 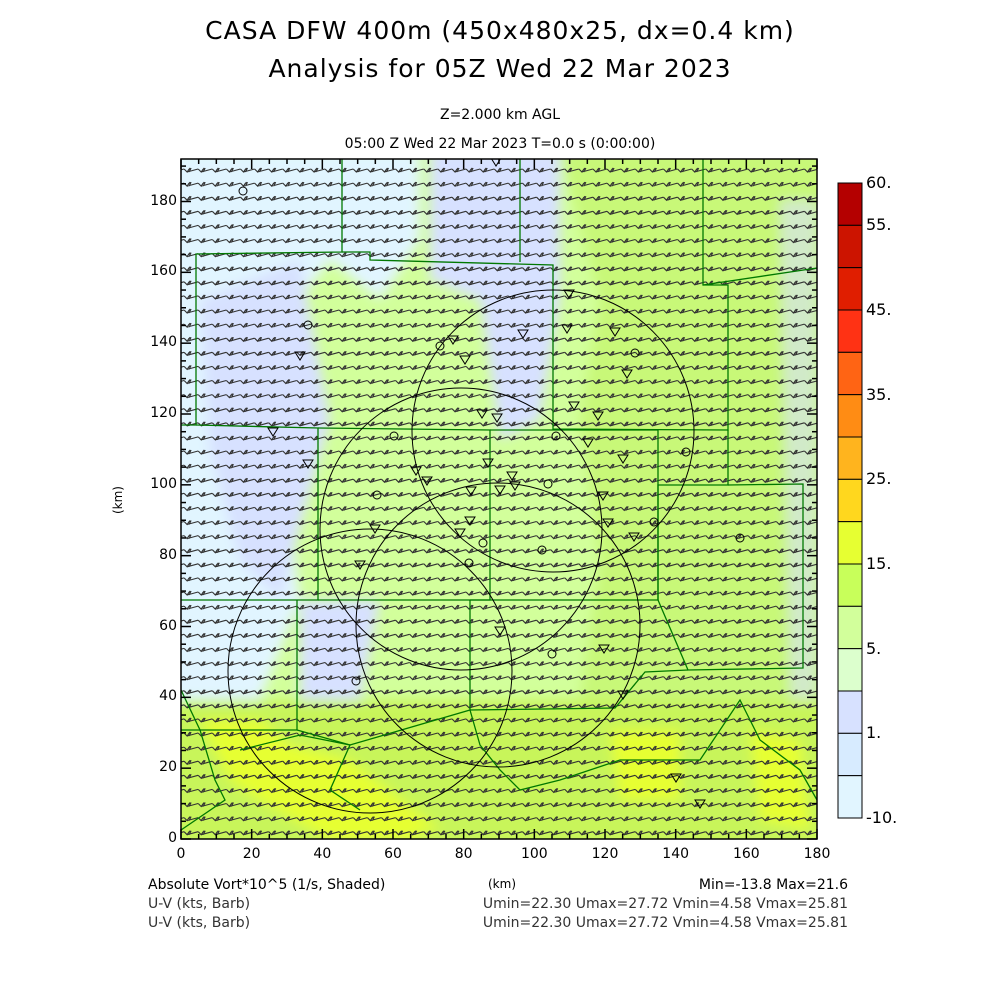 I want to click on y-tick-label: 140, so click(x=163, y=342).